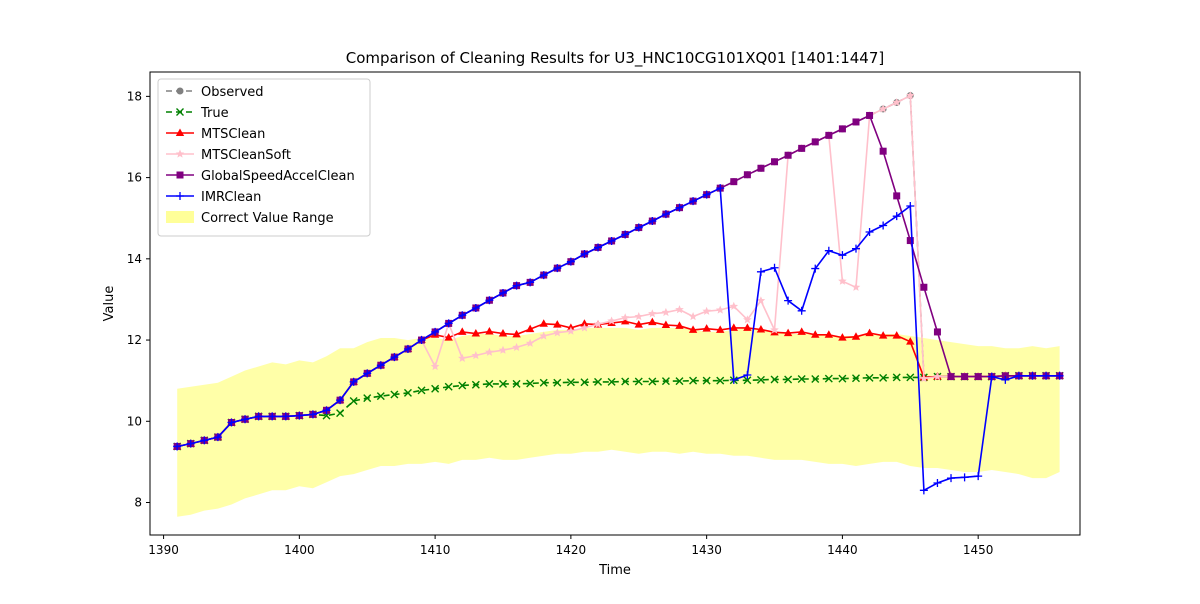 Image resolution: width=1200 pixels, height=604 pixels. Describe the element at coordinates (264, 157) in the screenshot. I see `legend-box` at that location.